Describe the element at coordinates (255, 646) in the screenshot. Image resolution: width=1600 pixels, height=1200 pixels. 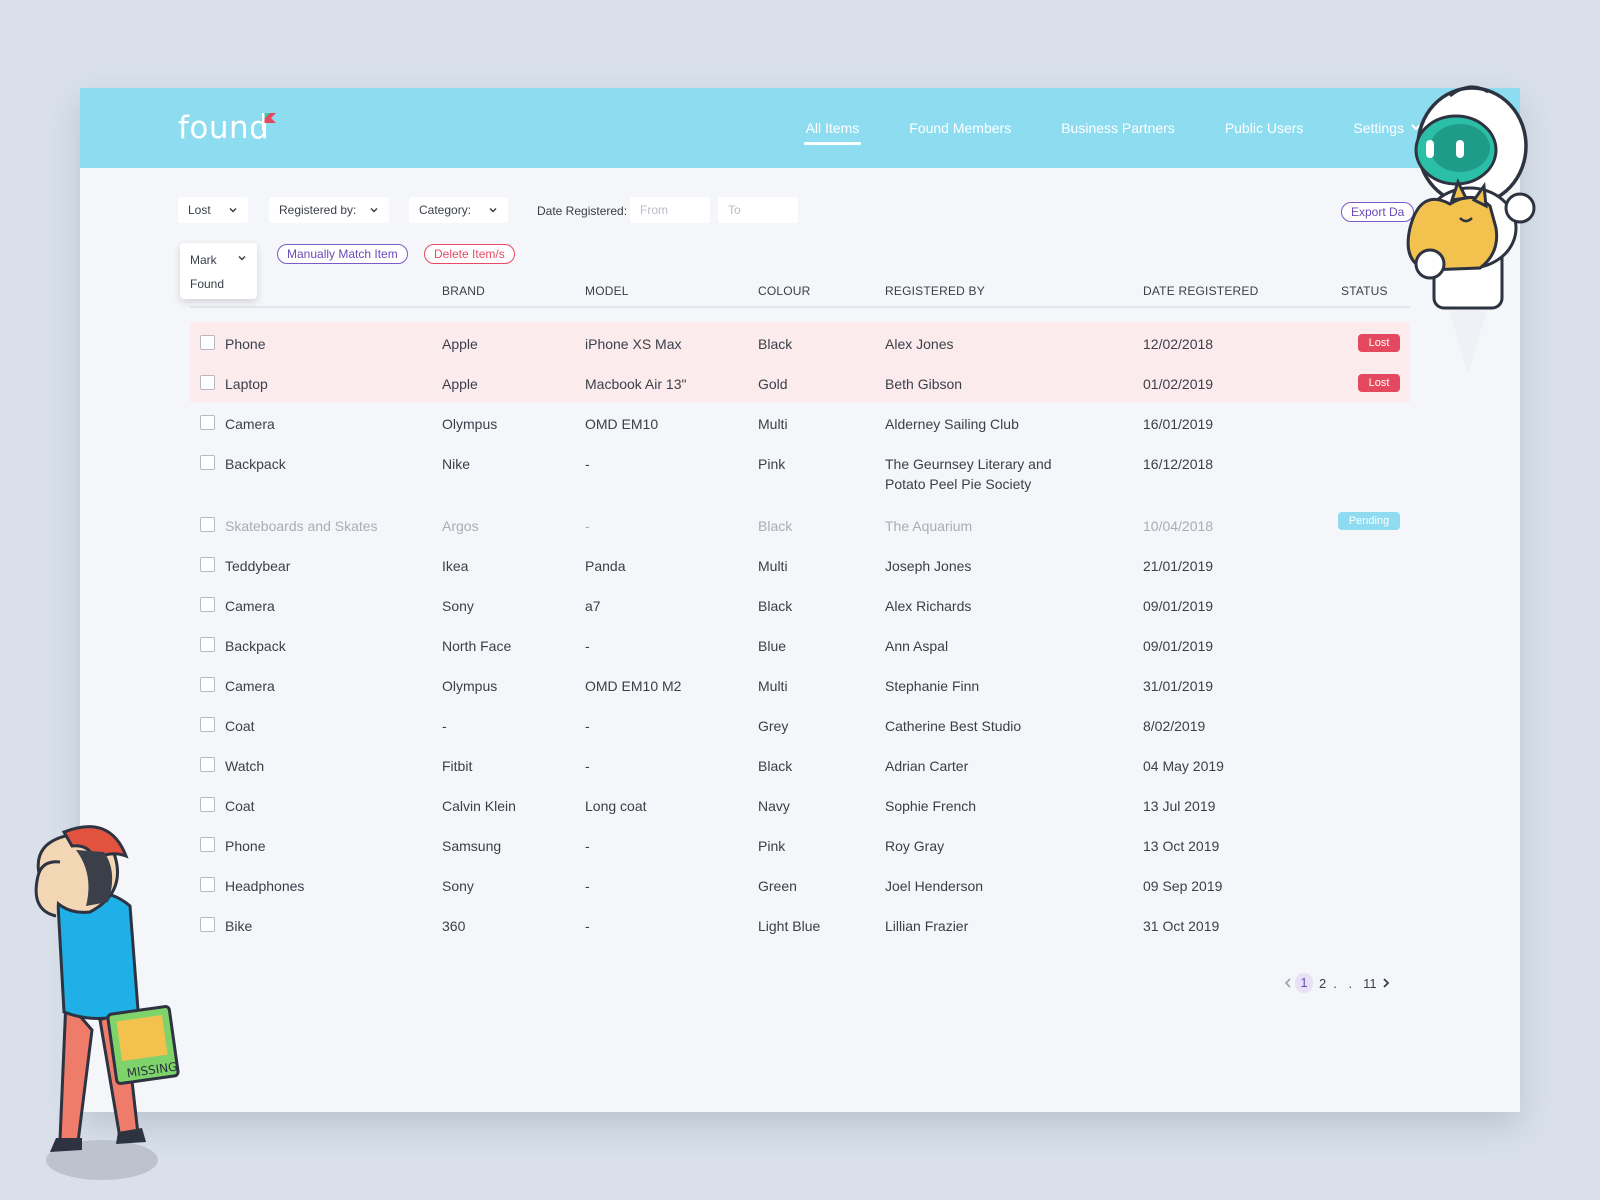
I see `cell-item: Backpack` at that location.